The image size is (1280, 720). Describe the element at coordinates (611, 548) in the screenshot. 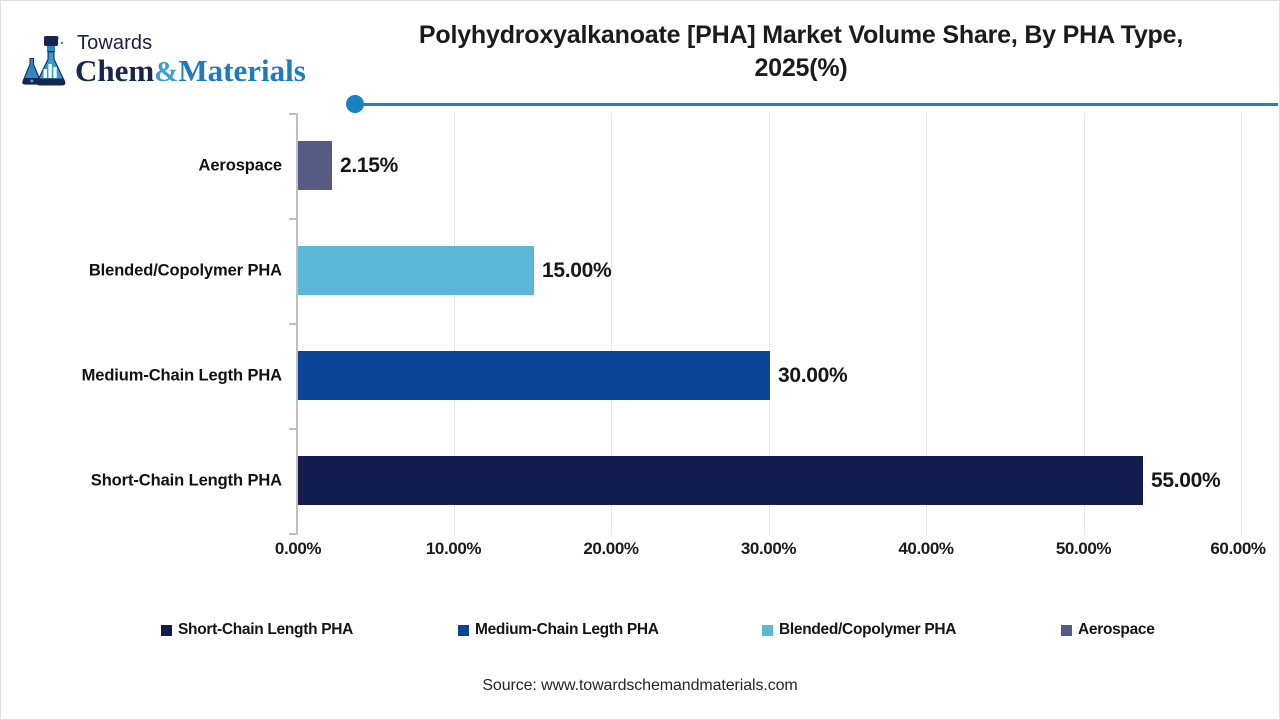

I see `x-axis-tick-label: 20.00%` at that location.